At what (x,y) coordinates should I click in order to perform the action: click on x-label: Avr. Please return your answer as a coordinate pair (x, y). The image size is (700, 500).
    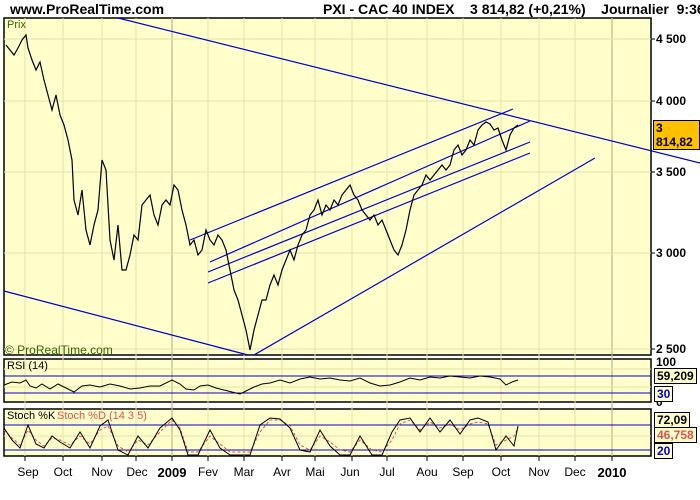
    Looking at the image, I should click on (282, 472).